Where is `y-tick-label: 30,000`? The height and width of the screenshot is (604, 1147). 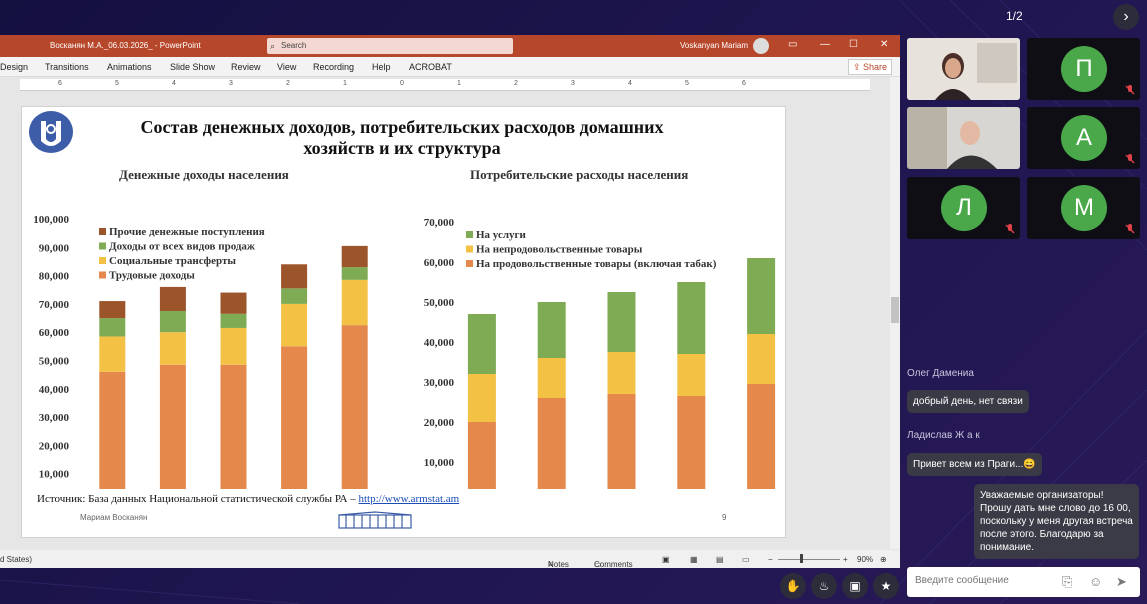 y-tick-label: 30,000 is located at coordinates (54, 418).